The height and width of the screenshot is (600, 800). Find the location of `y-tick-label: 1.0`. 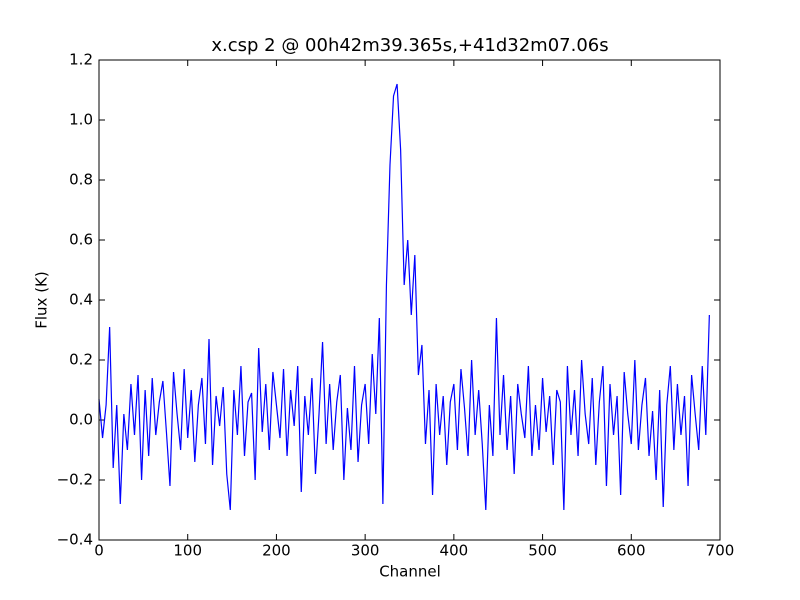

y-tick-label: 1.0 is located at coordinates (81, 120).